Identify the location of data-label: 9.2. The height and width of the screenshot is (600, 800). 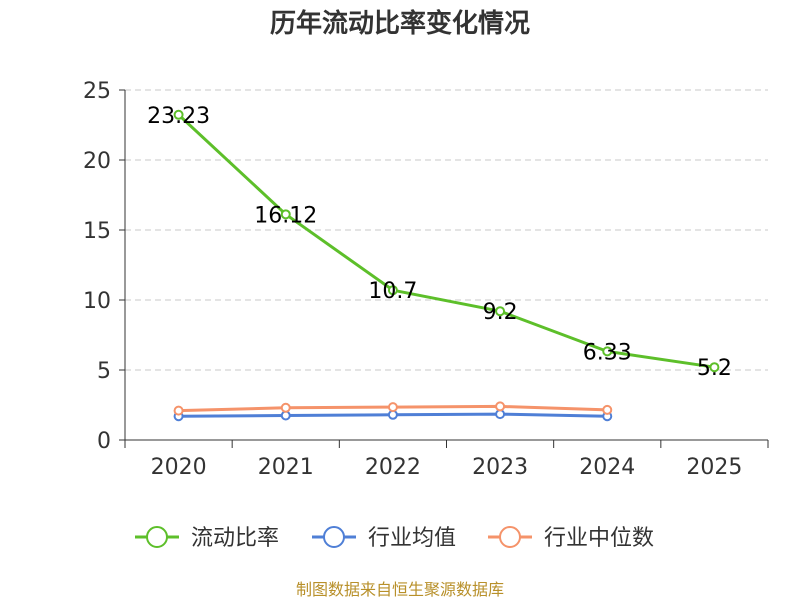
(500, 312).